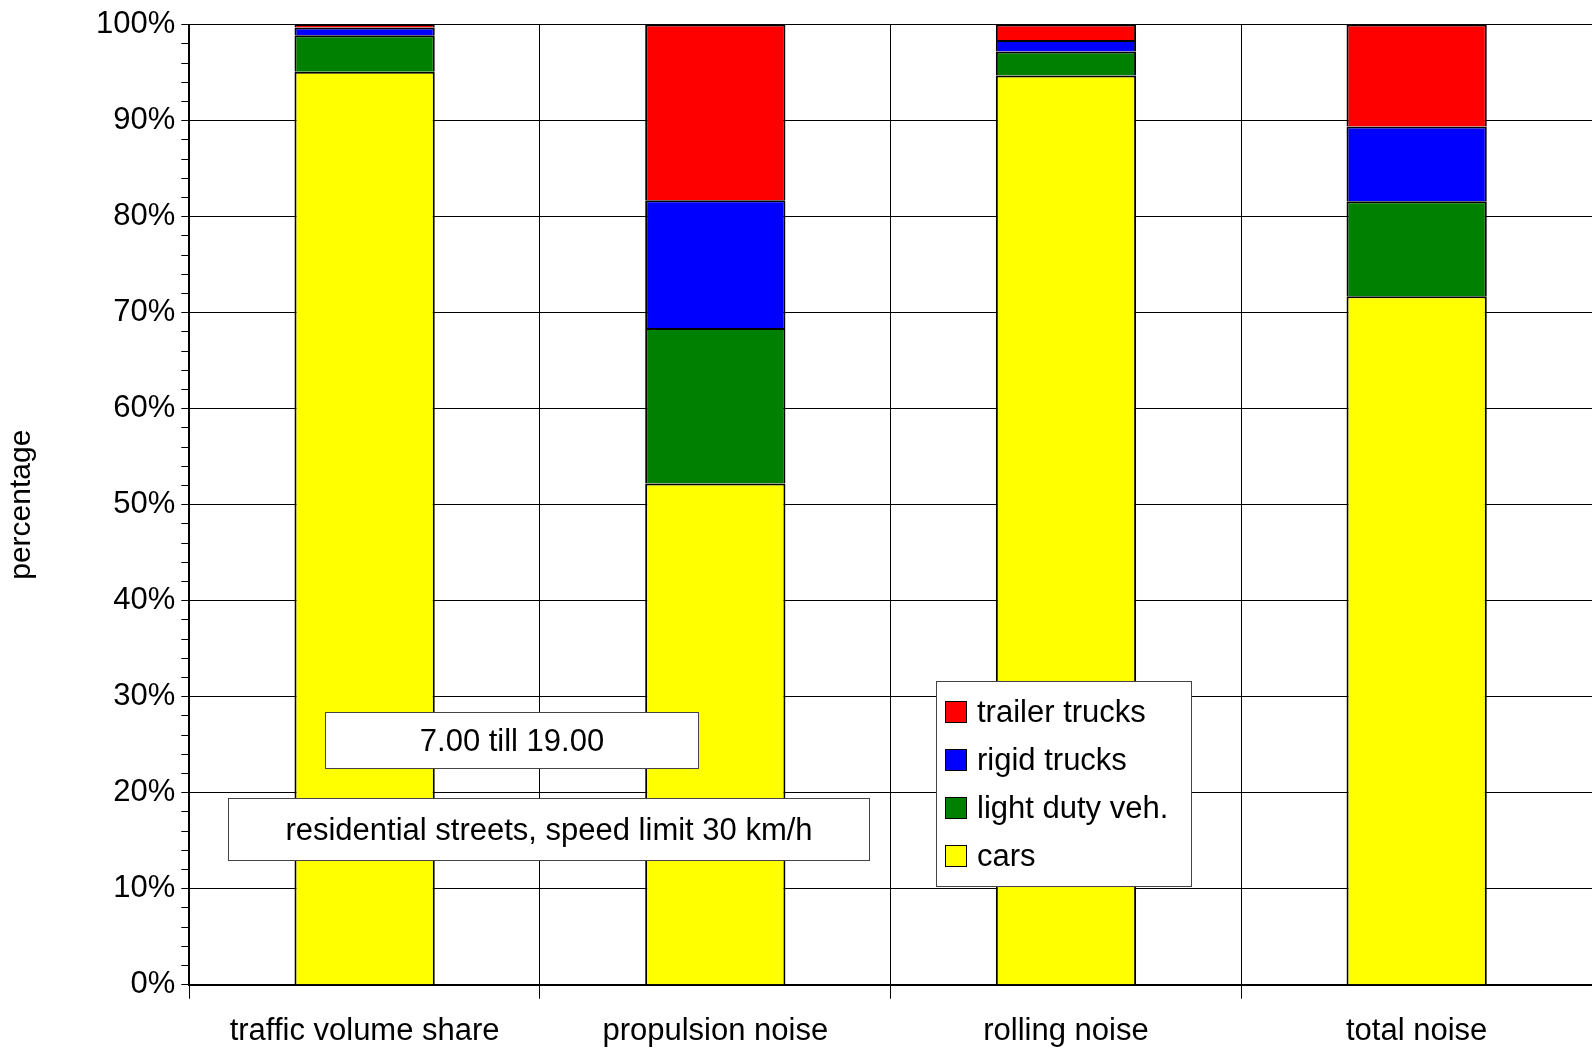 The height and width of the screenshot is (1064, 1592). Describe the element at coordinates (1061, 712) in the screenshot. I see `legend-label: trailer trucks` at that location.